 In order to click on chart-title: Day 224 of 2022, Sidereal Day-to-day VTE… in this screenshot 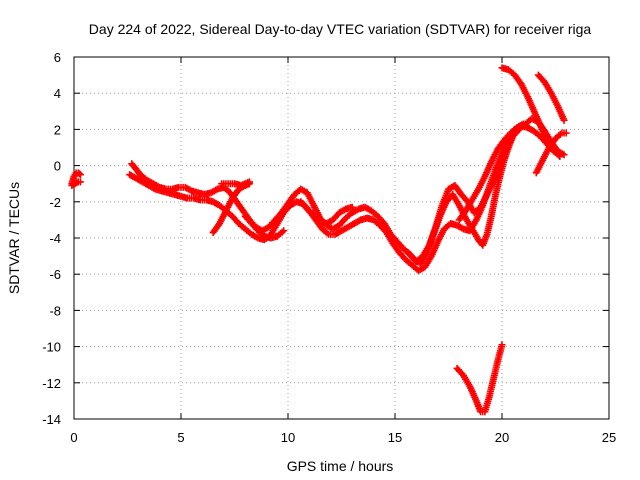, I will do `click(340, 29)`.